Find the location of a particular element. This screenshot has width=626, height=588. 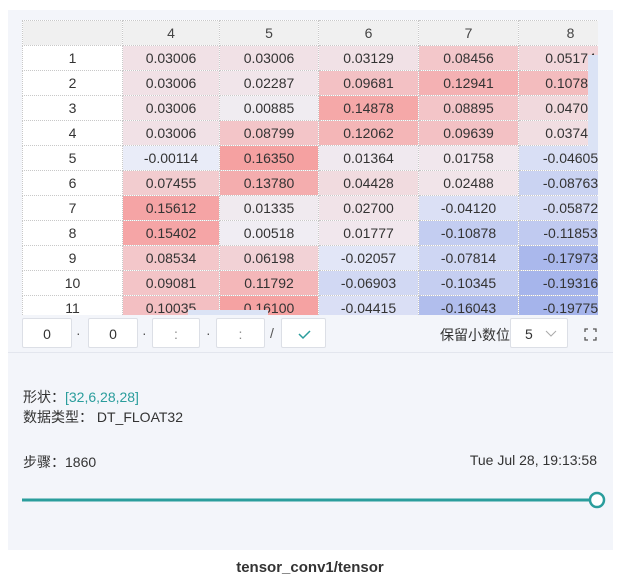

cell: 0.09639 is located at coordinates (468, 133).